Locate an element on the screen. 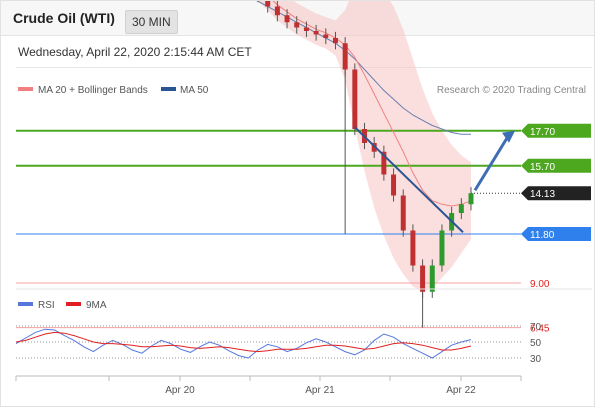 This screenshot has width=595, height=408. legend-swatch-rsi is located at coordinates (25, 304).